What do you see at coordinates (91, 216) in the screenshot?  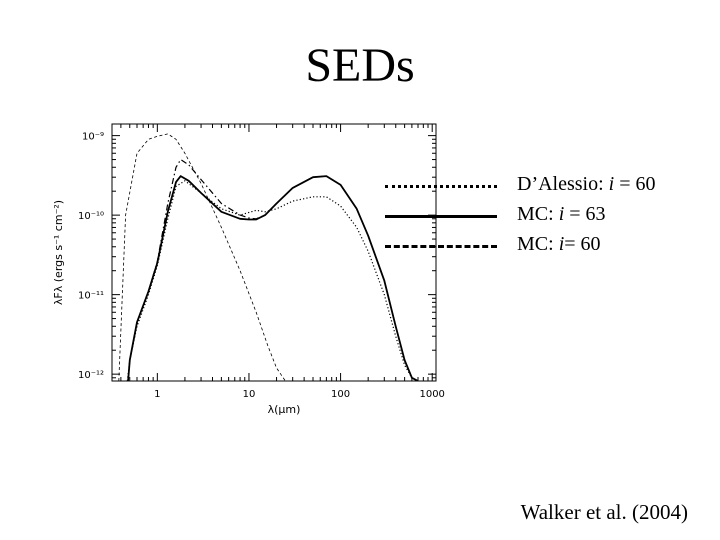 I see `y-tick-label: 10⁻¹⁰` at bounding box center [91, 216].